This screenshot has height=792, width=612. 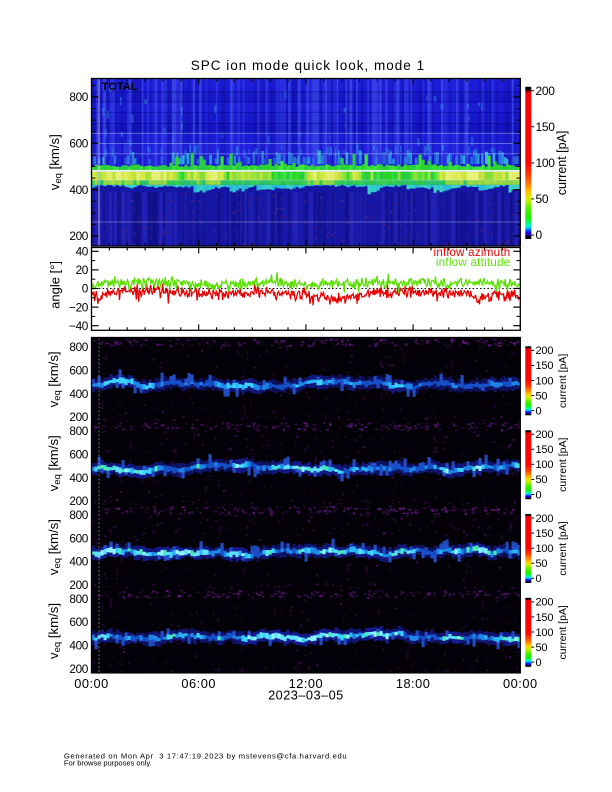 What do you see at coordinates (198, 683) in the screenshot?
I see `svg-text: 06:00` at bounding box center [198, 683].